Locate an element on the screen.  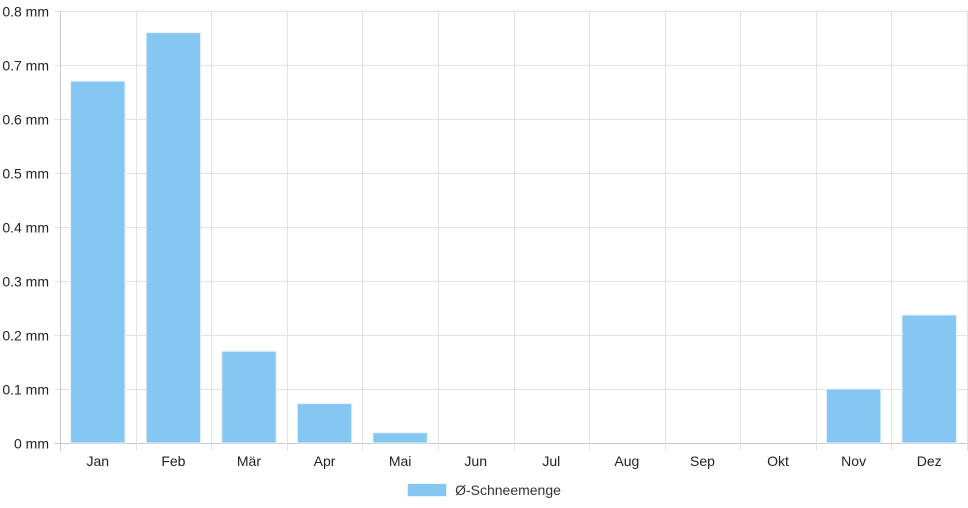
y-tick-label: 0.8 mm is located at coordinates (25, 12).